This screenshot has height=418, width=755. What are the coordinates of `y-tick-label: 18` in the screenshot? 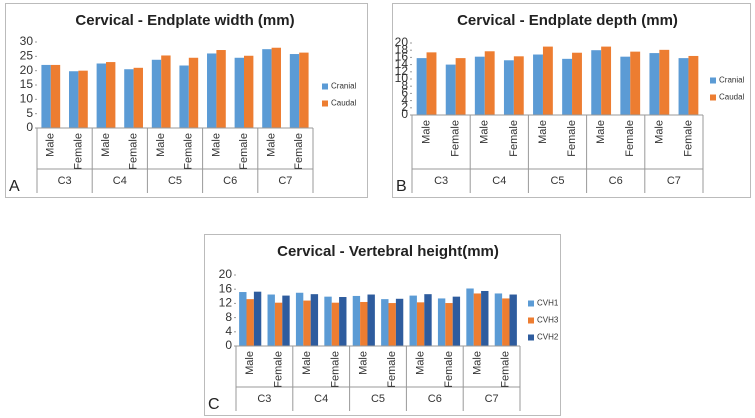 It's located at (402, 49).